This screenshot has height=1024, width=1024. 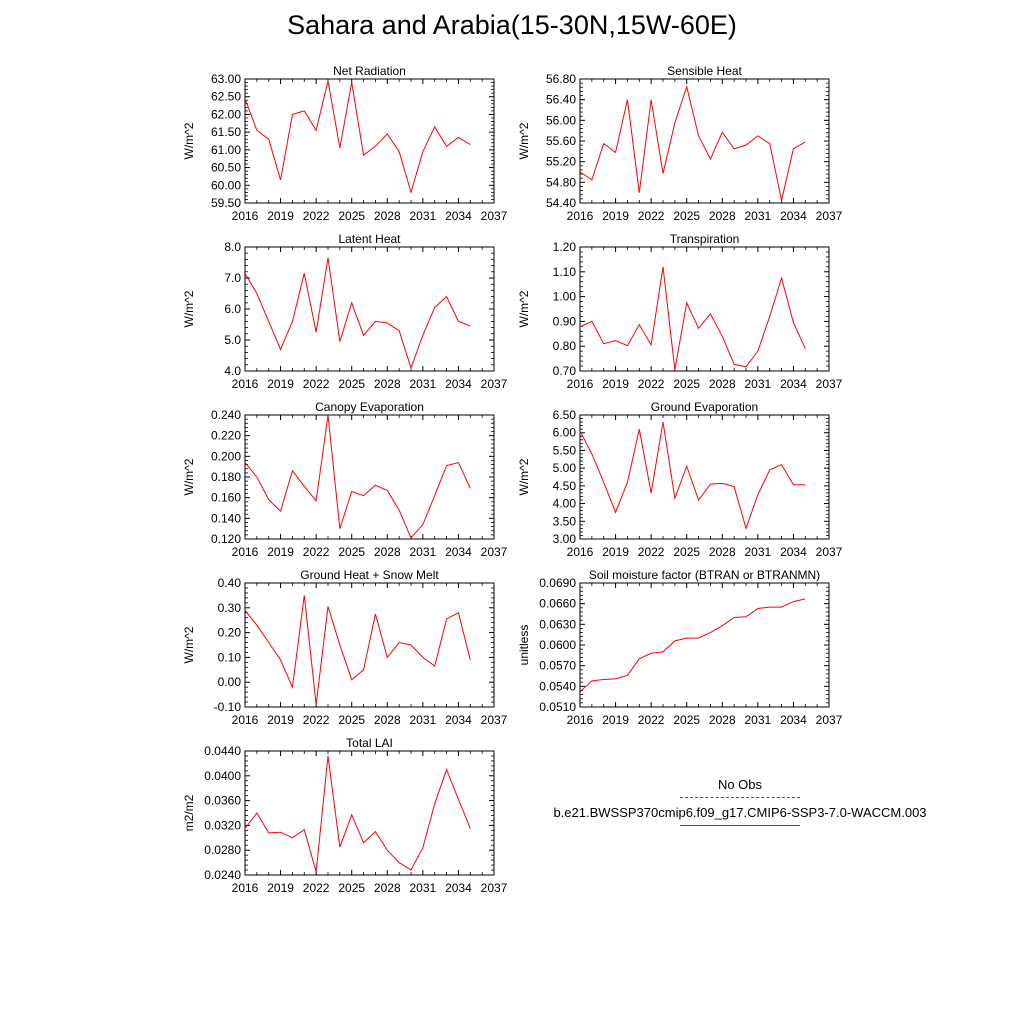 What do you see at coordinates (232, 247) in the screenshot?
I see `y-tick-label: 8.0` at bounding box center [232, 247].